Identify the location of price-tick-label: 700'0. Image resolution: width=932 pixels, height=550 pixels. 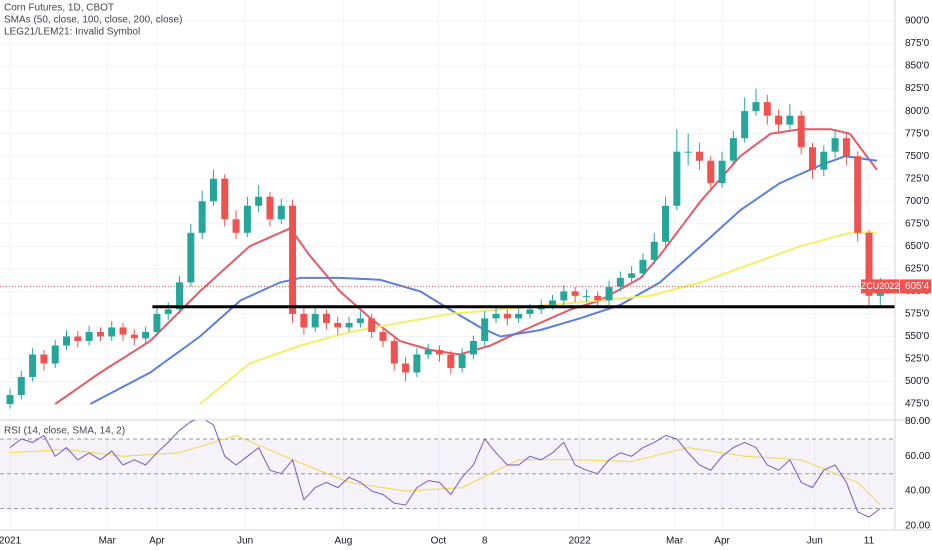
(917, 201).